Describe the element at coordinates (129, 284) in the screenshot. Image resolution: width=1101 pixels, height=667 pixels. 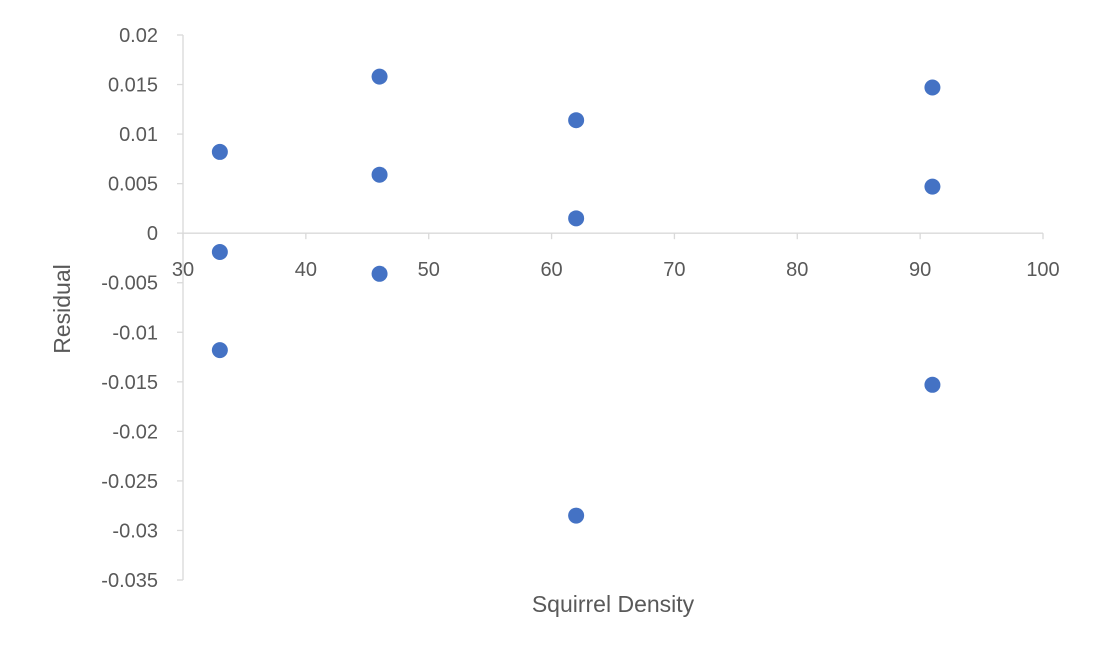
I see `y-tick-label: -0.005` at that location.